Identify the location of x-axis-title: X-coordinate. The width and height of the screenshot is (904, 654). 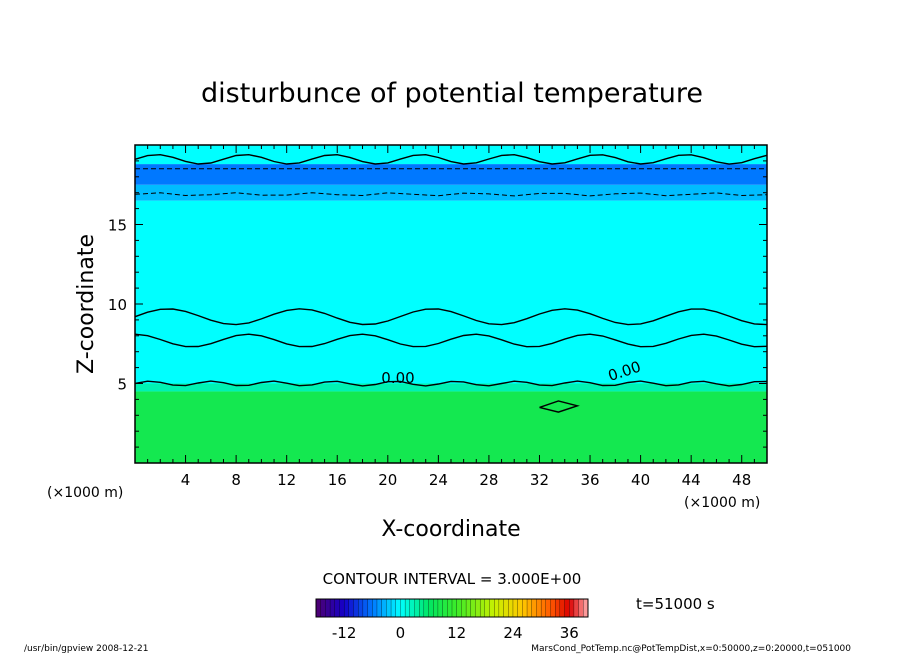
(450, 529).